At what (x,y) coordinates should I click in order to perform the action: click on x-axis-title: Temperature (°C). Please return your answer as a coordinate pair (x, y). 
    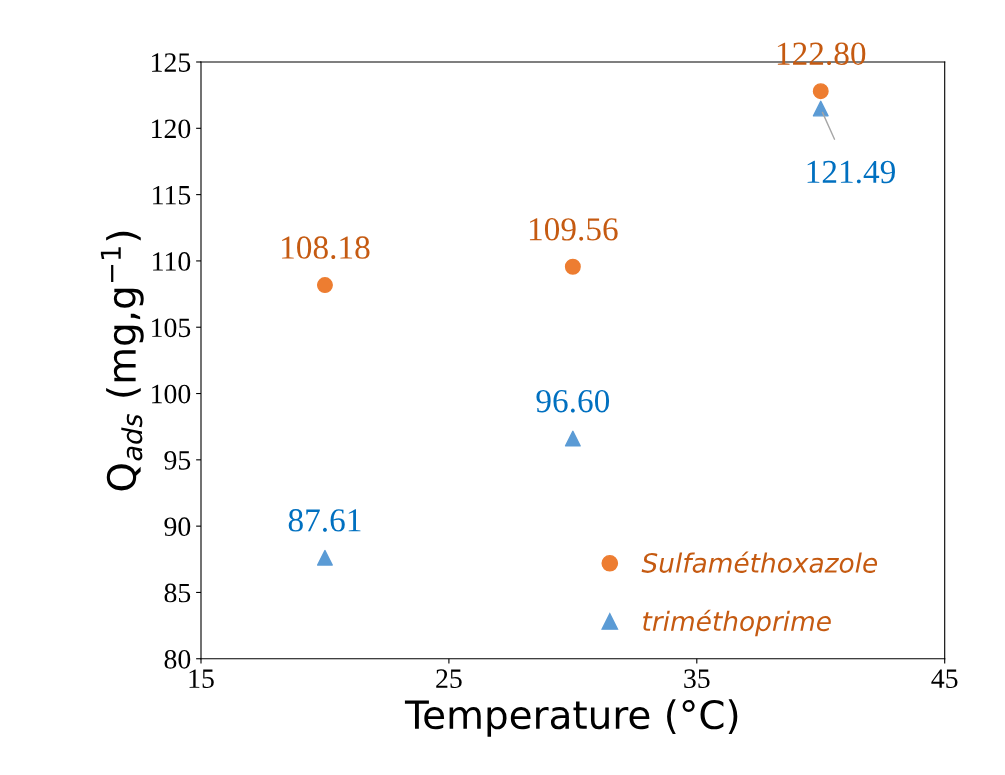
    Looking at the image, I should click on (571, 718).